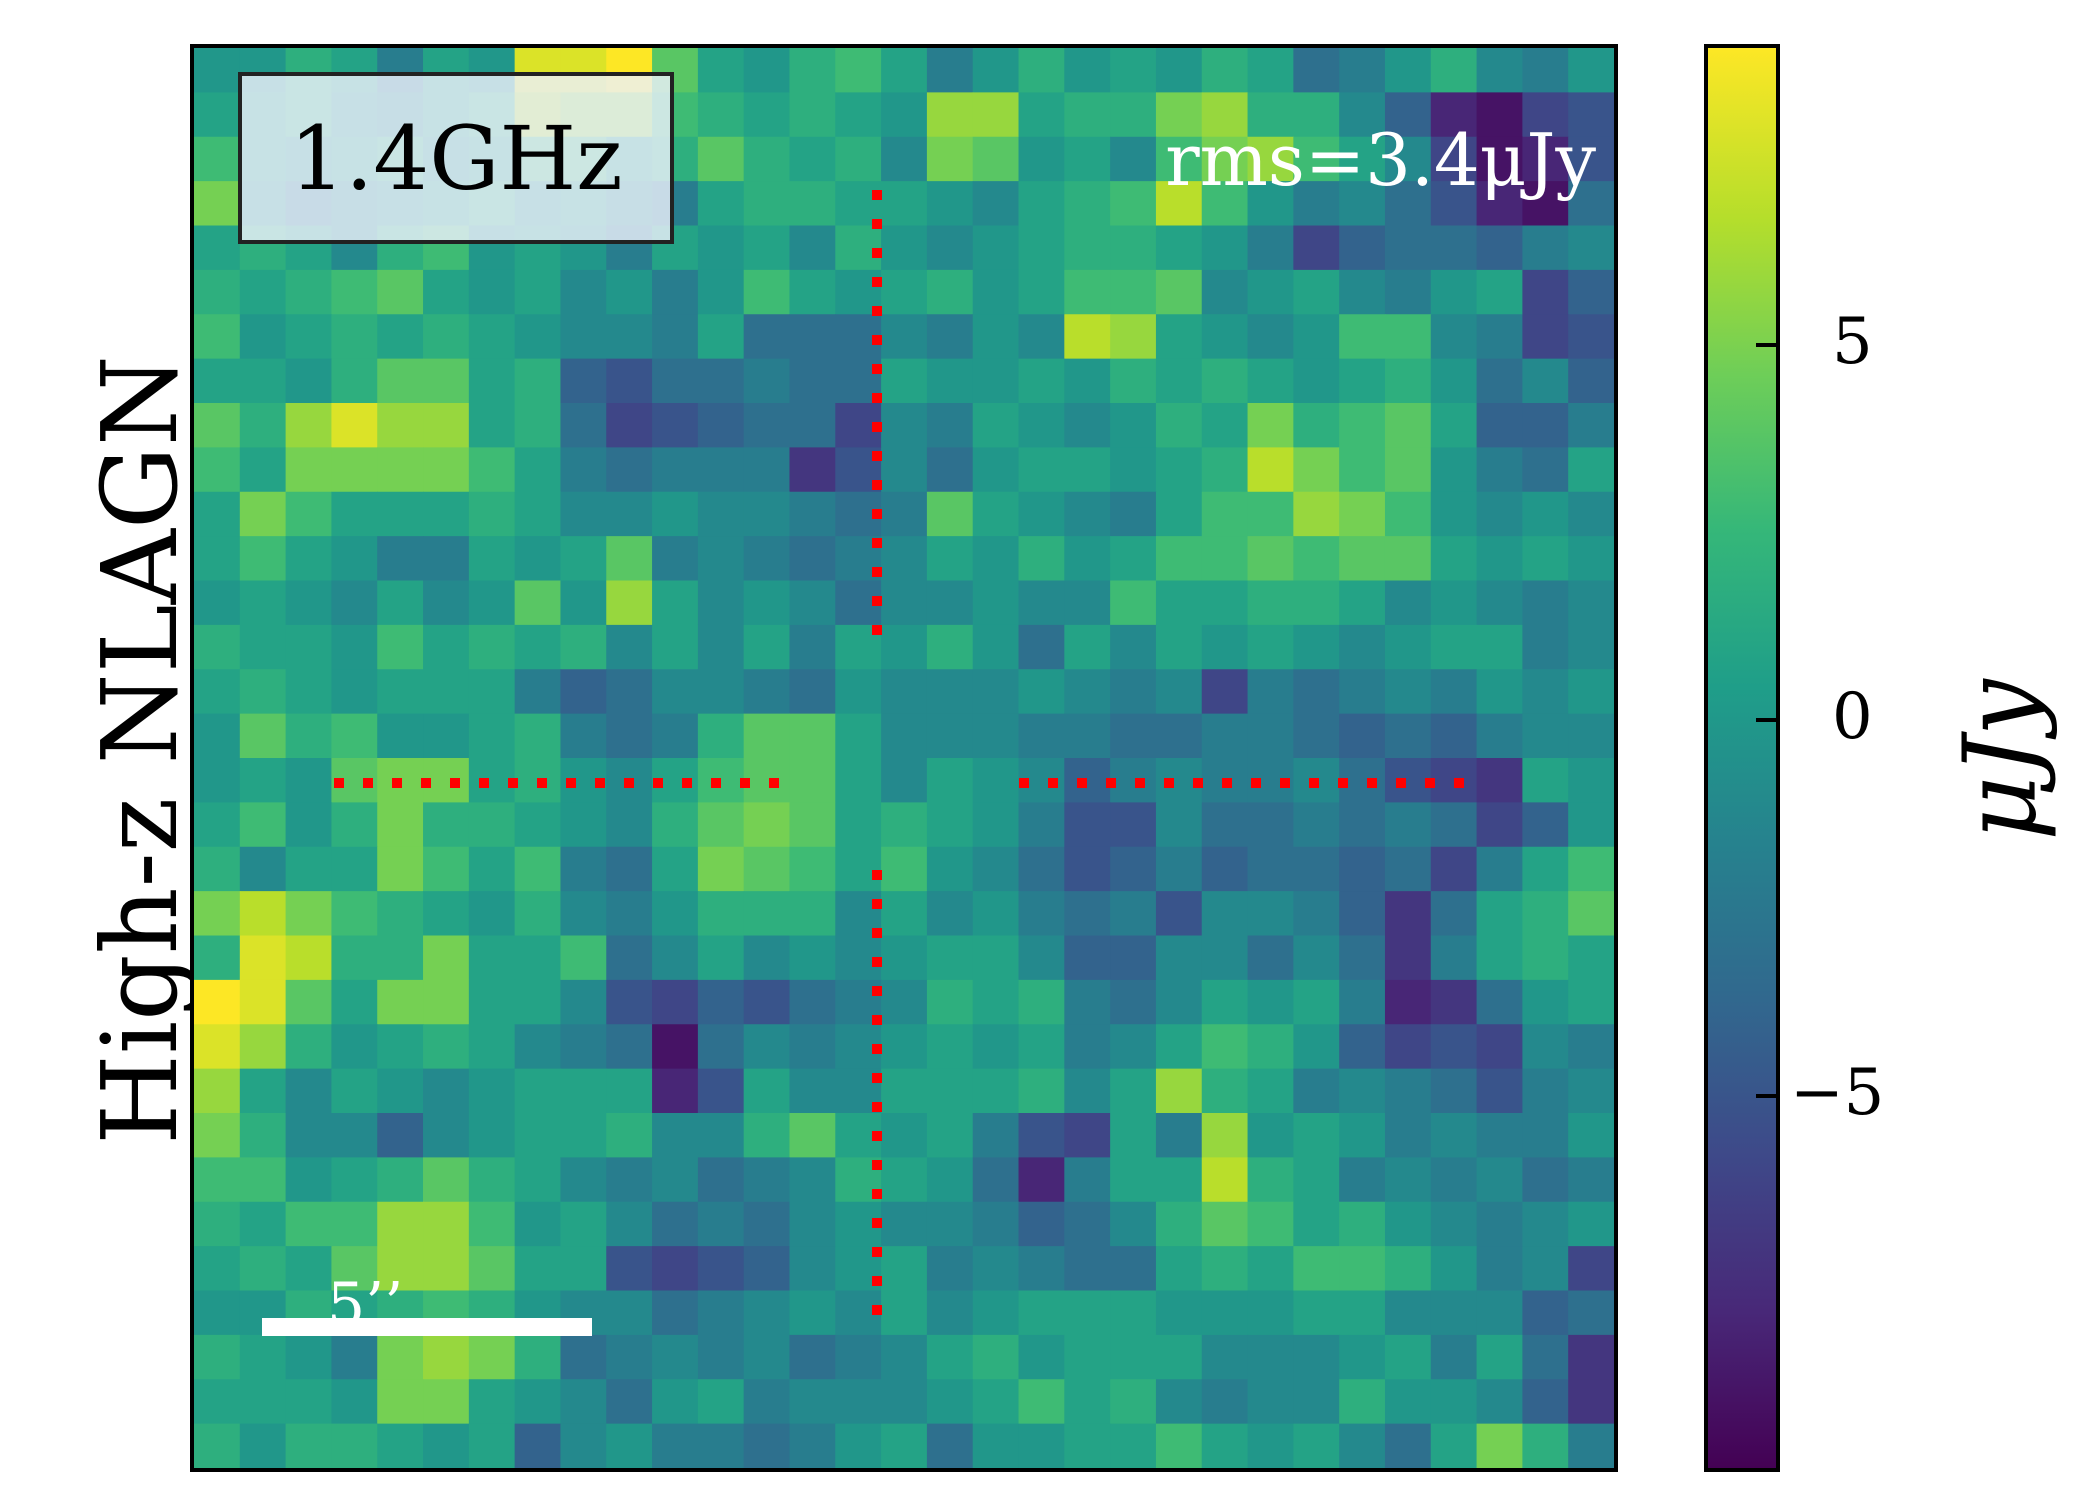 The width and height of the screenshot is (2100, 1500). Describe the element at coordinates (1852, 717) in the screenshot. I see `colorbar-tick-label: 0` at that location.